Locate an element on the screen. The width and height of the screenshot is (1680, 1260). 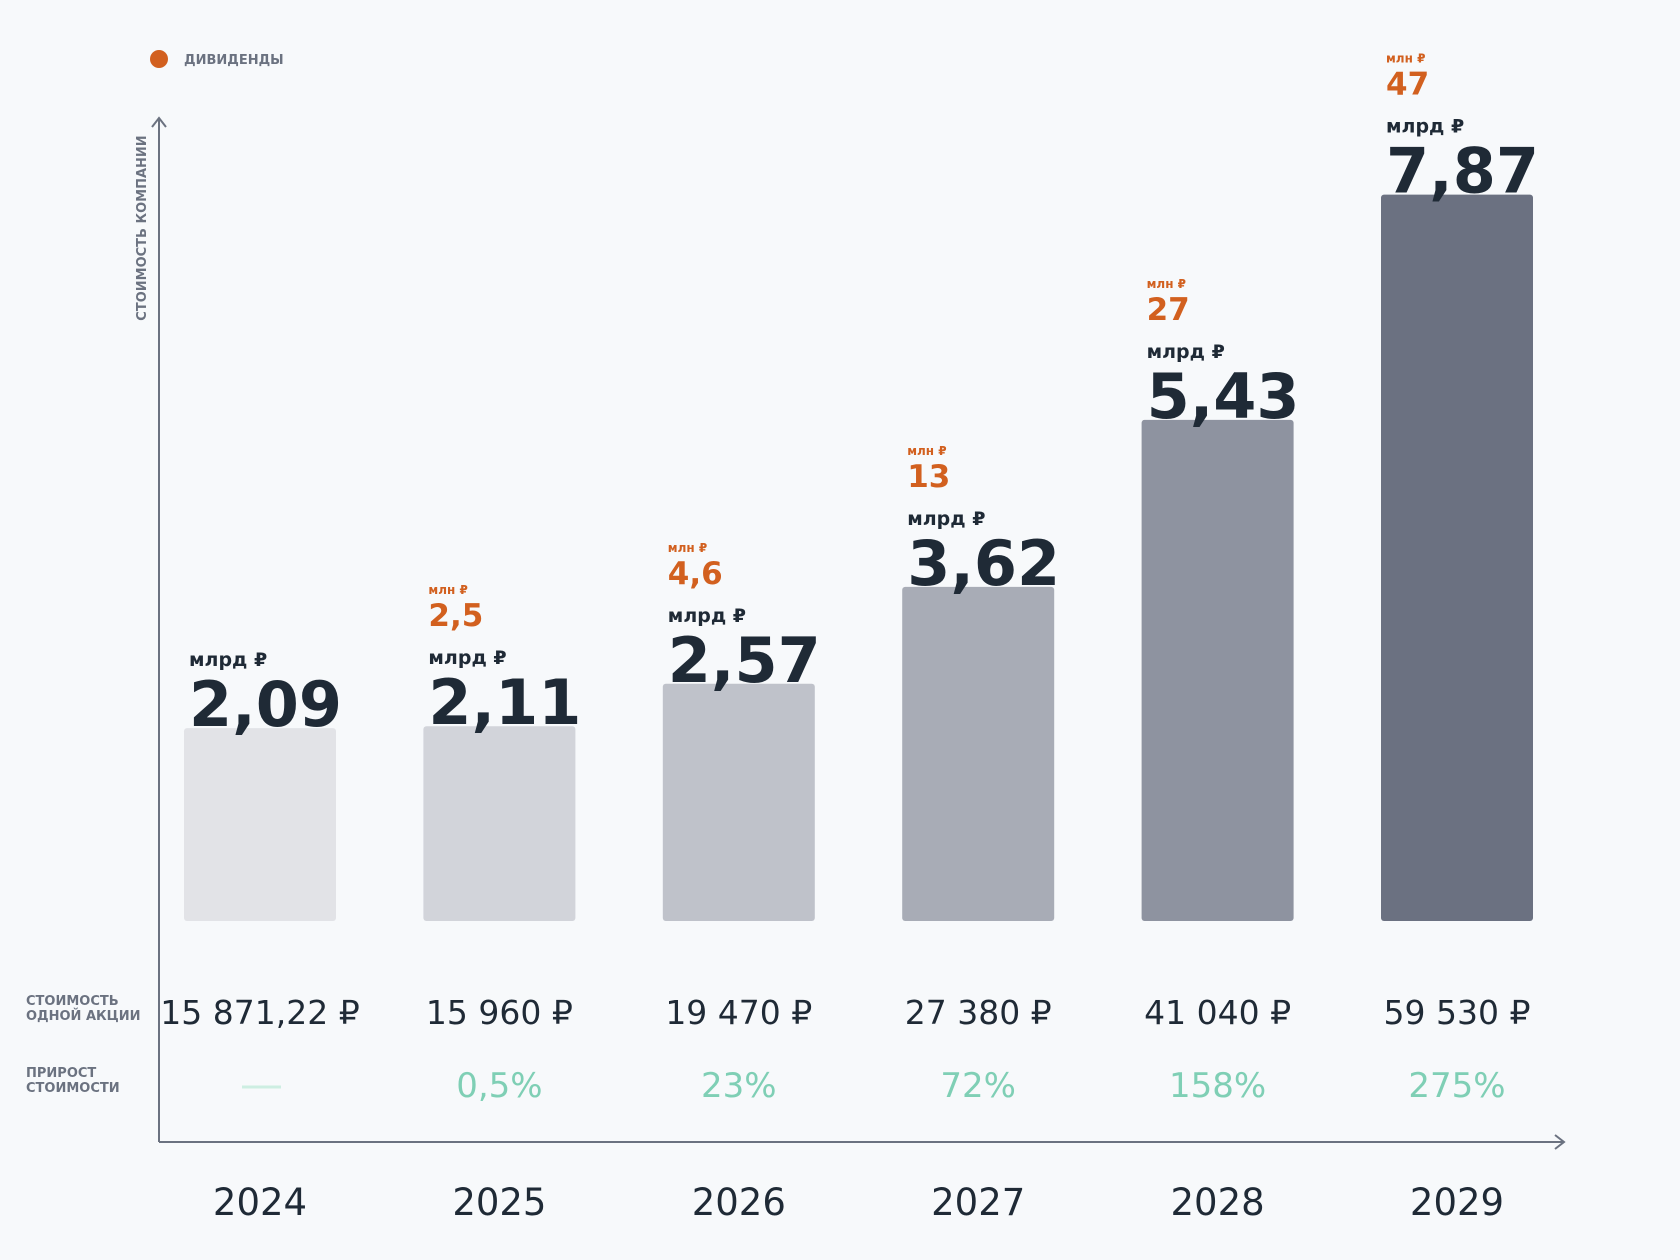
growth: 72% is located at coordinates (978, 1086).